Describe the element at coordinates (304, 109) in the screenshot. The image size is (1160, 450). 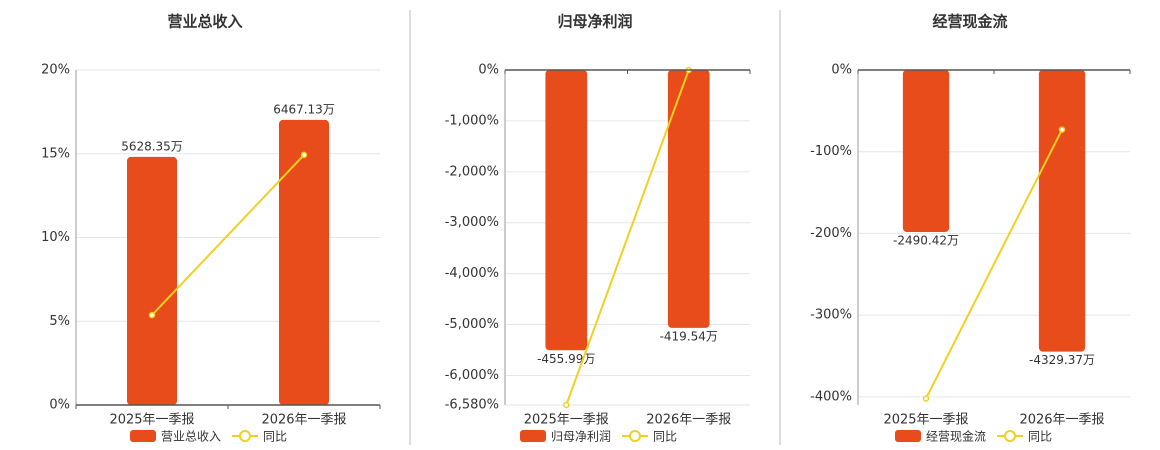
I see `data-label: 6467.13万` at that location.